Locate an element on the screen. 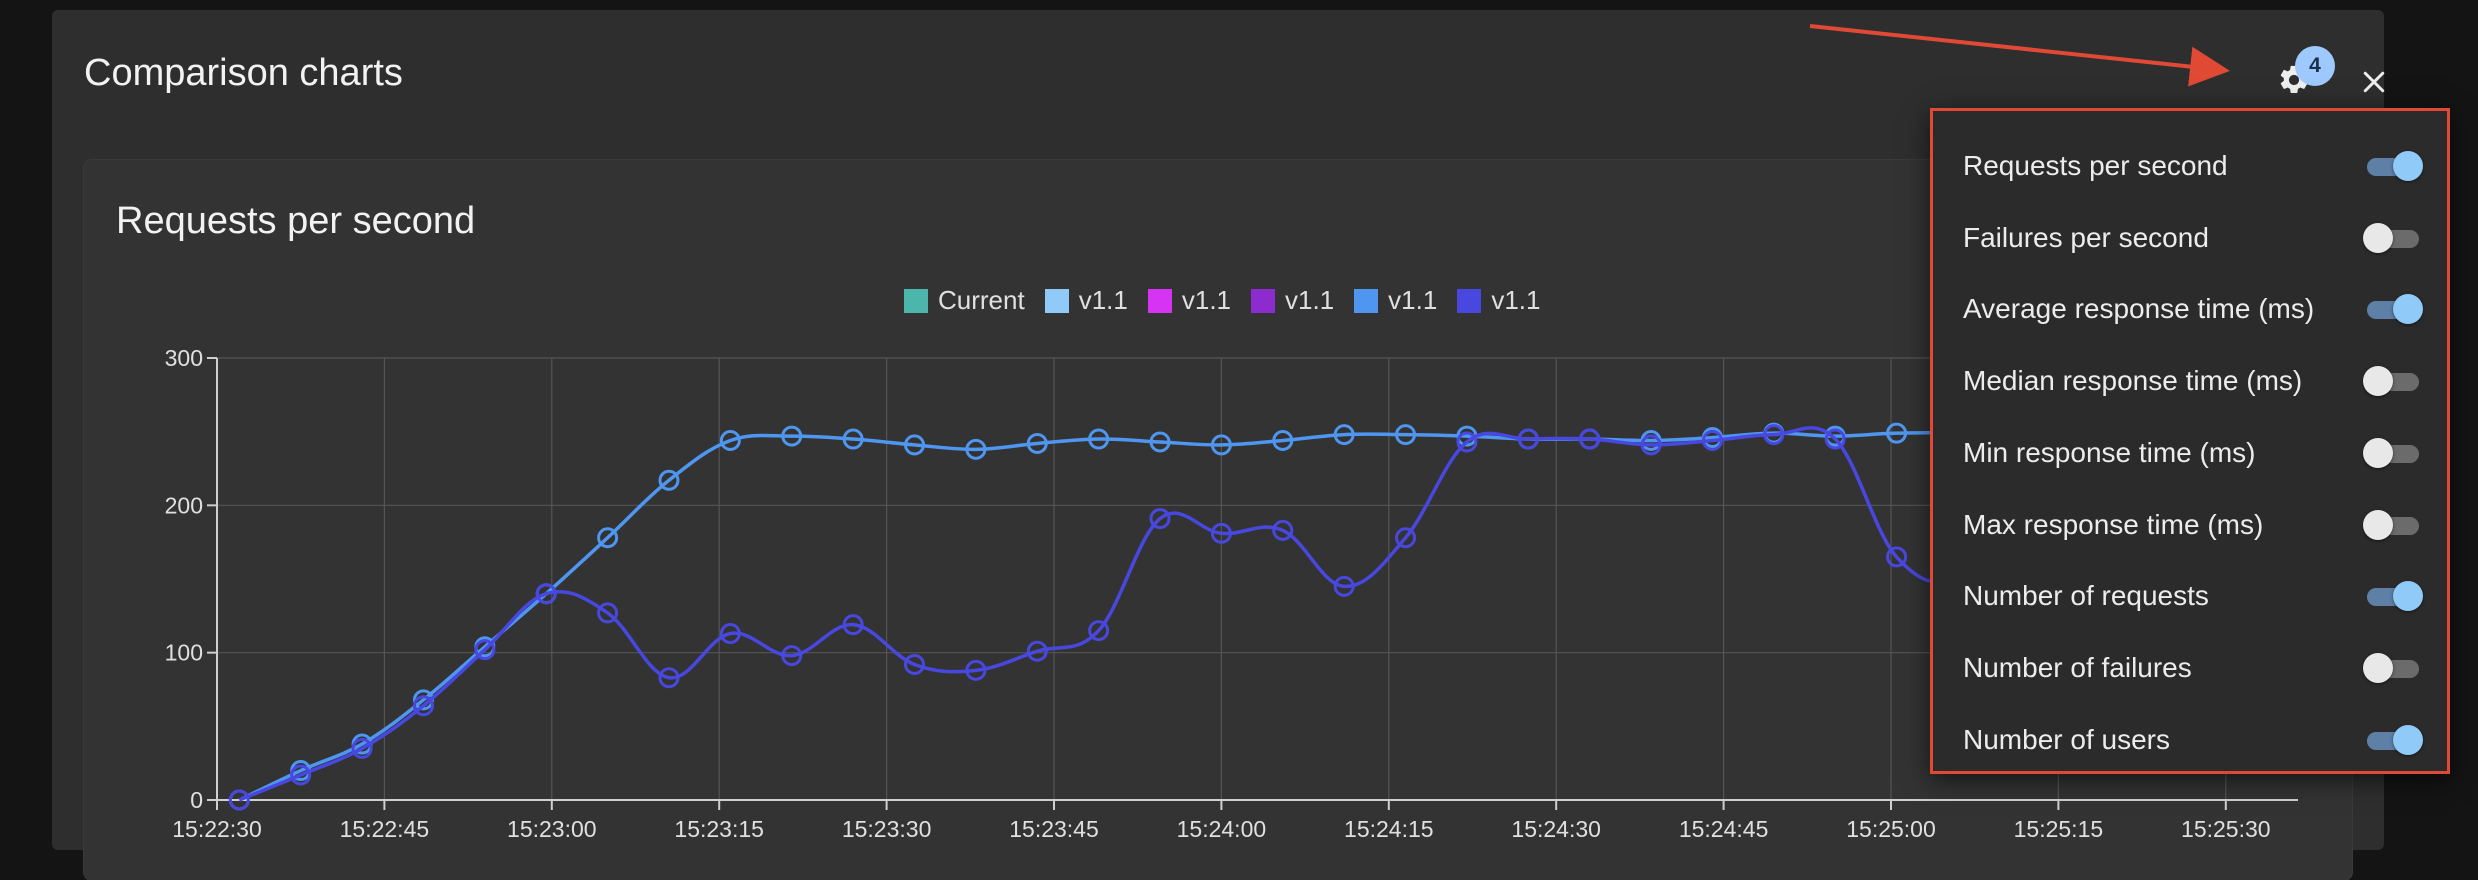 Image resolution: width=2478 pixels, height=880 pixels. x-tick-label: 15:24:15 is located at coordinates (1389, 829).